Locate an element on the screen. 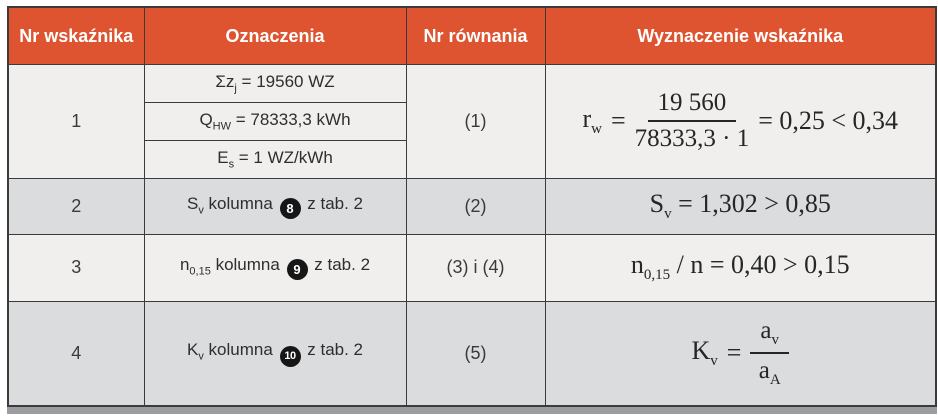 This screenshot has width=938, height=420. row4-indicator-number: 4 is located at coordinates (76, 353).